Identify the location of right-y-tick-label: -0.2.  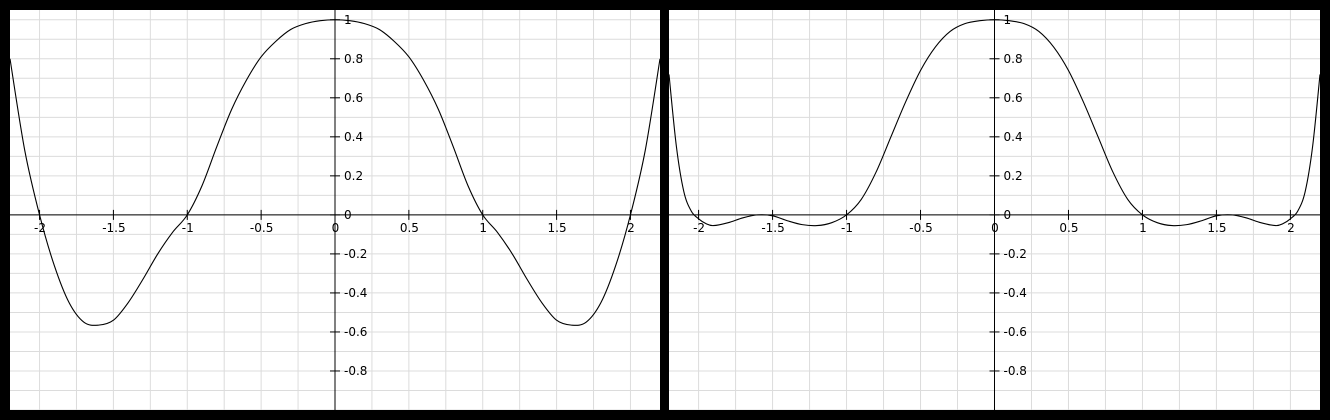
(1015, 254).